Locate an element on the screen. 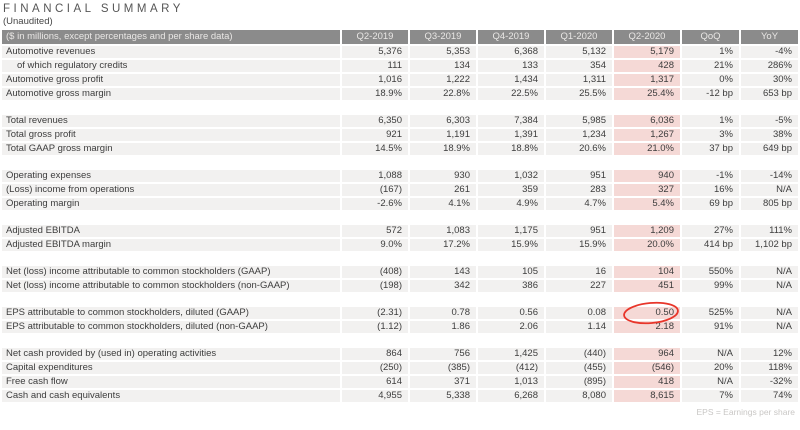 The height and width of the screenshot is (430, 800). value-cell: 27% is located at coordinates (710, 231).